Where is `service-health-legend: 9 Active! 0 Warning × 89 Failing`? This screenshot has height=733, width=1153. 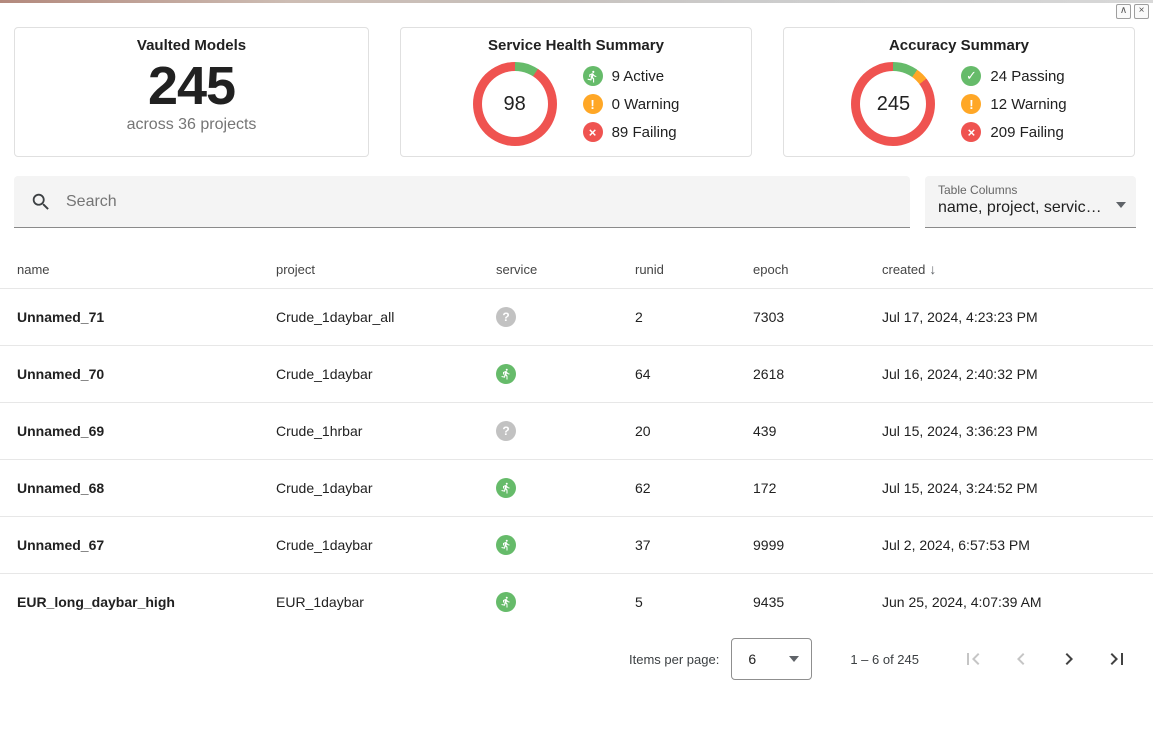
service-health-legend: 9 Active! 0 Warning × 89 Failing is located at coordinates (631, 104).